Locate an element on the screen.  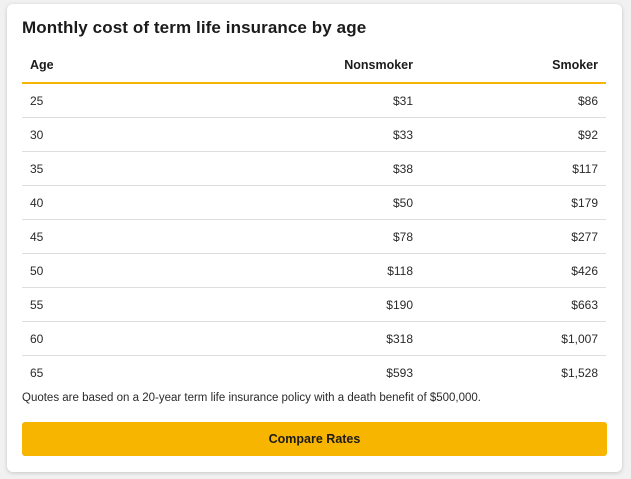
nonsmoker-cell: $38 is located at coordinates (311, 168).